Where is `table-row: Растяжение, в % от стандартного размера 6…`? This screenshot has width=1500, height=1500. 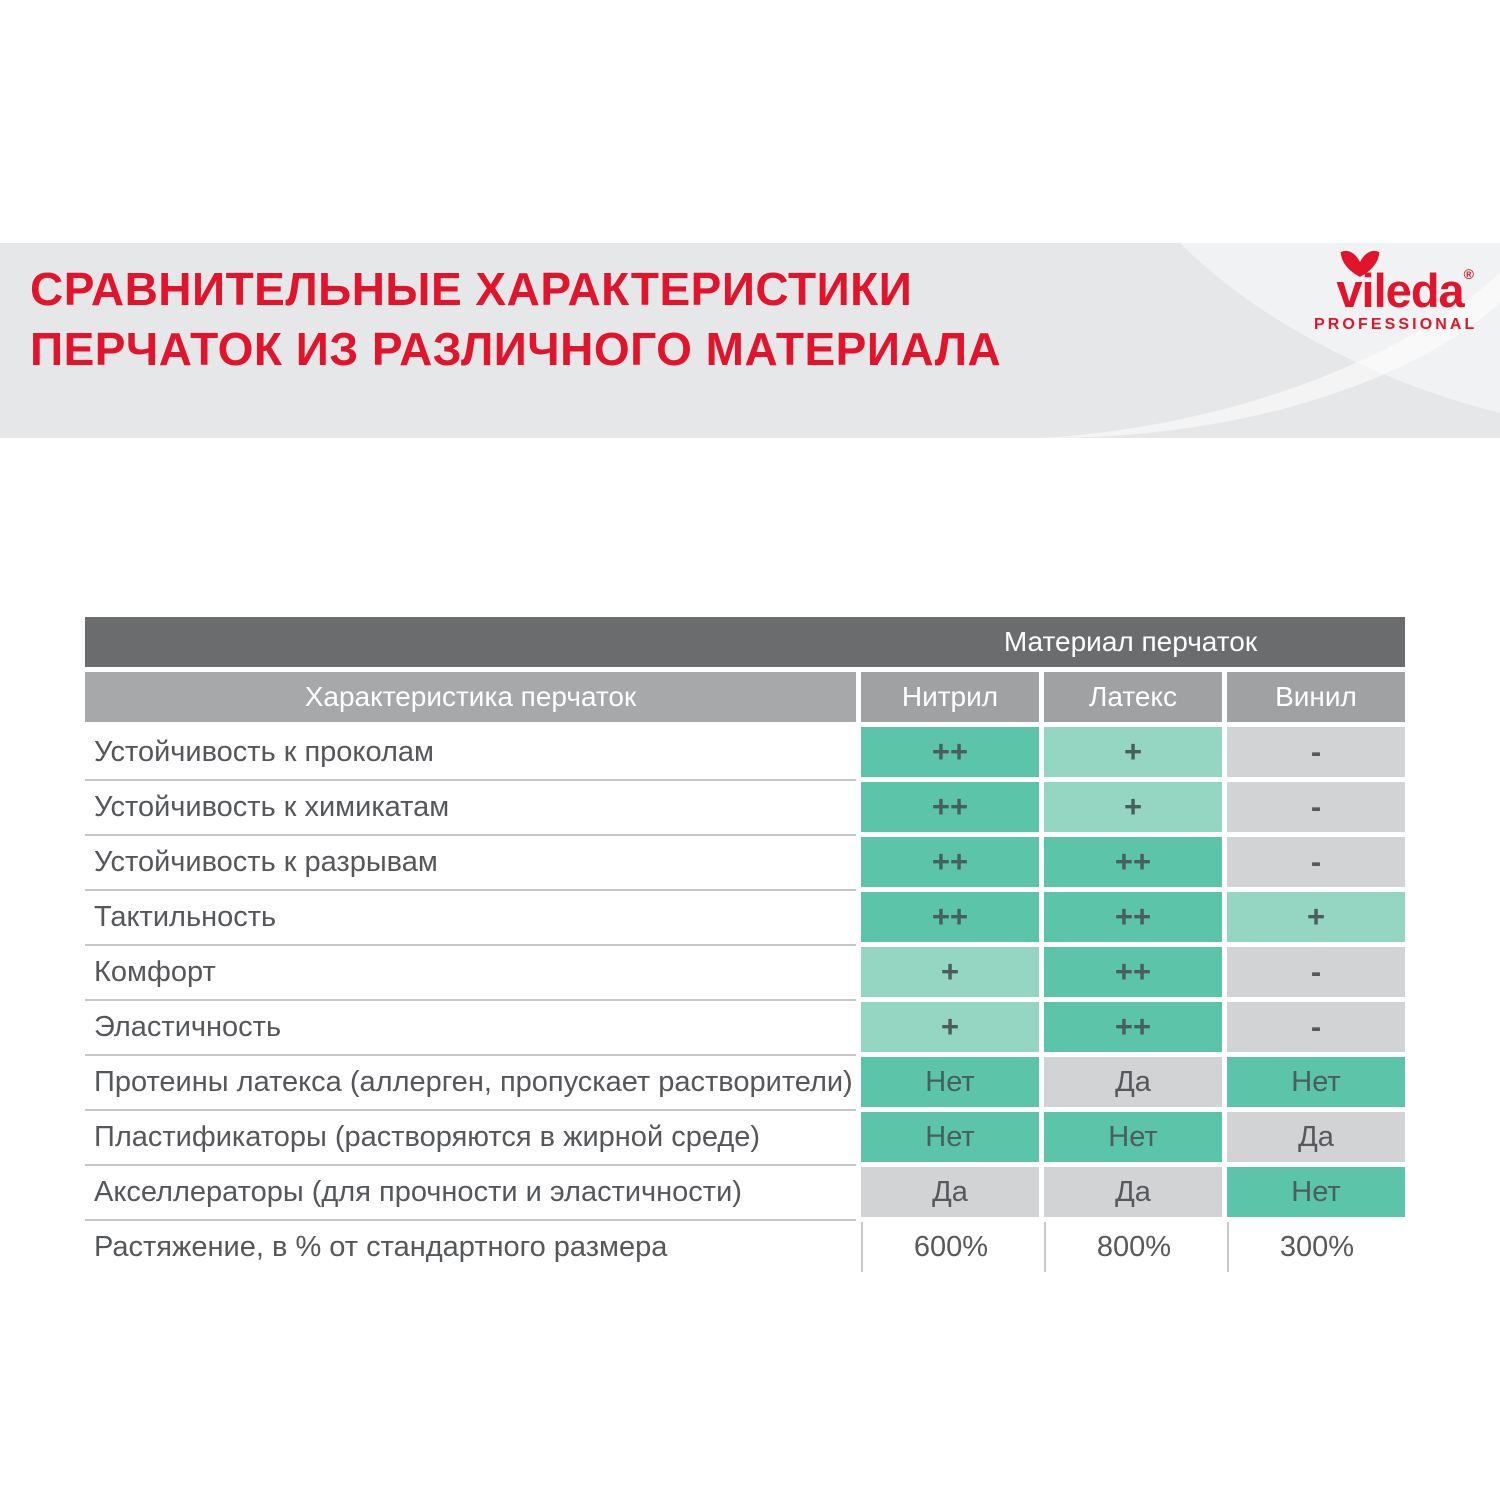 table-row: Растяжение, в % от стандартного размера 6… is located at coordinates (745, 1247).